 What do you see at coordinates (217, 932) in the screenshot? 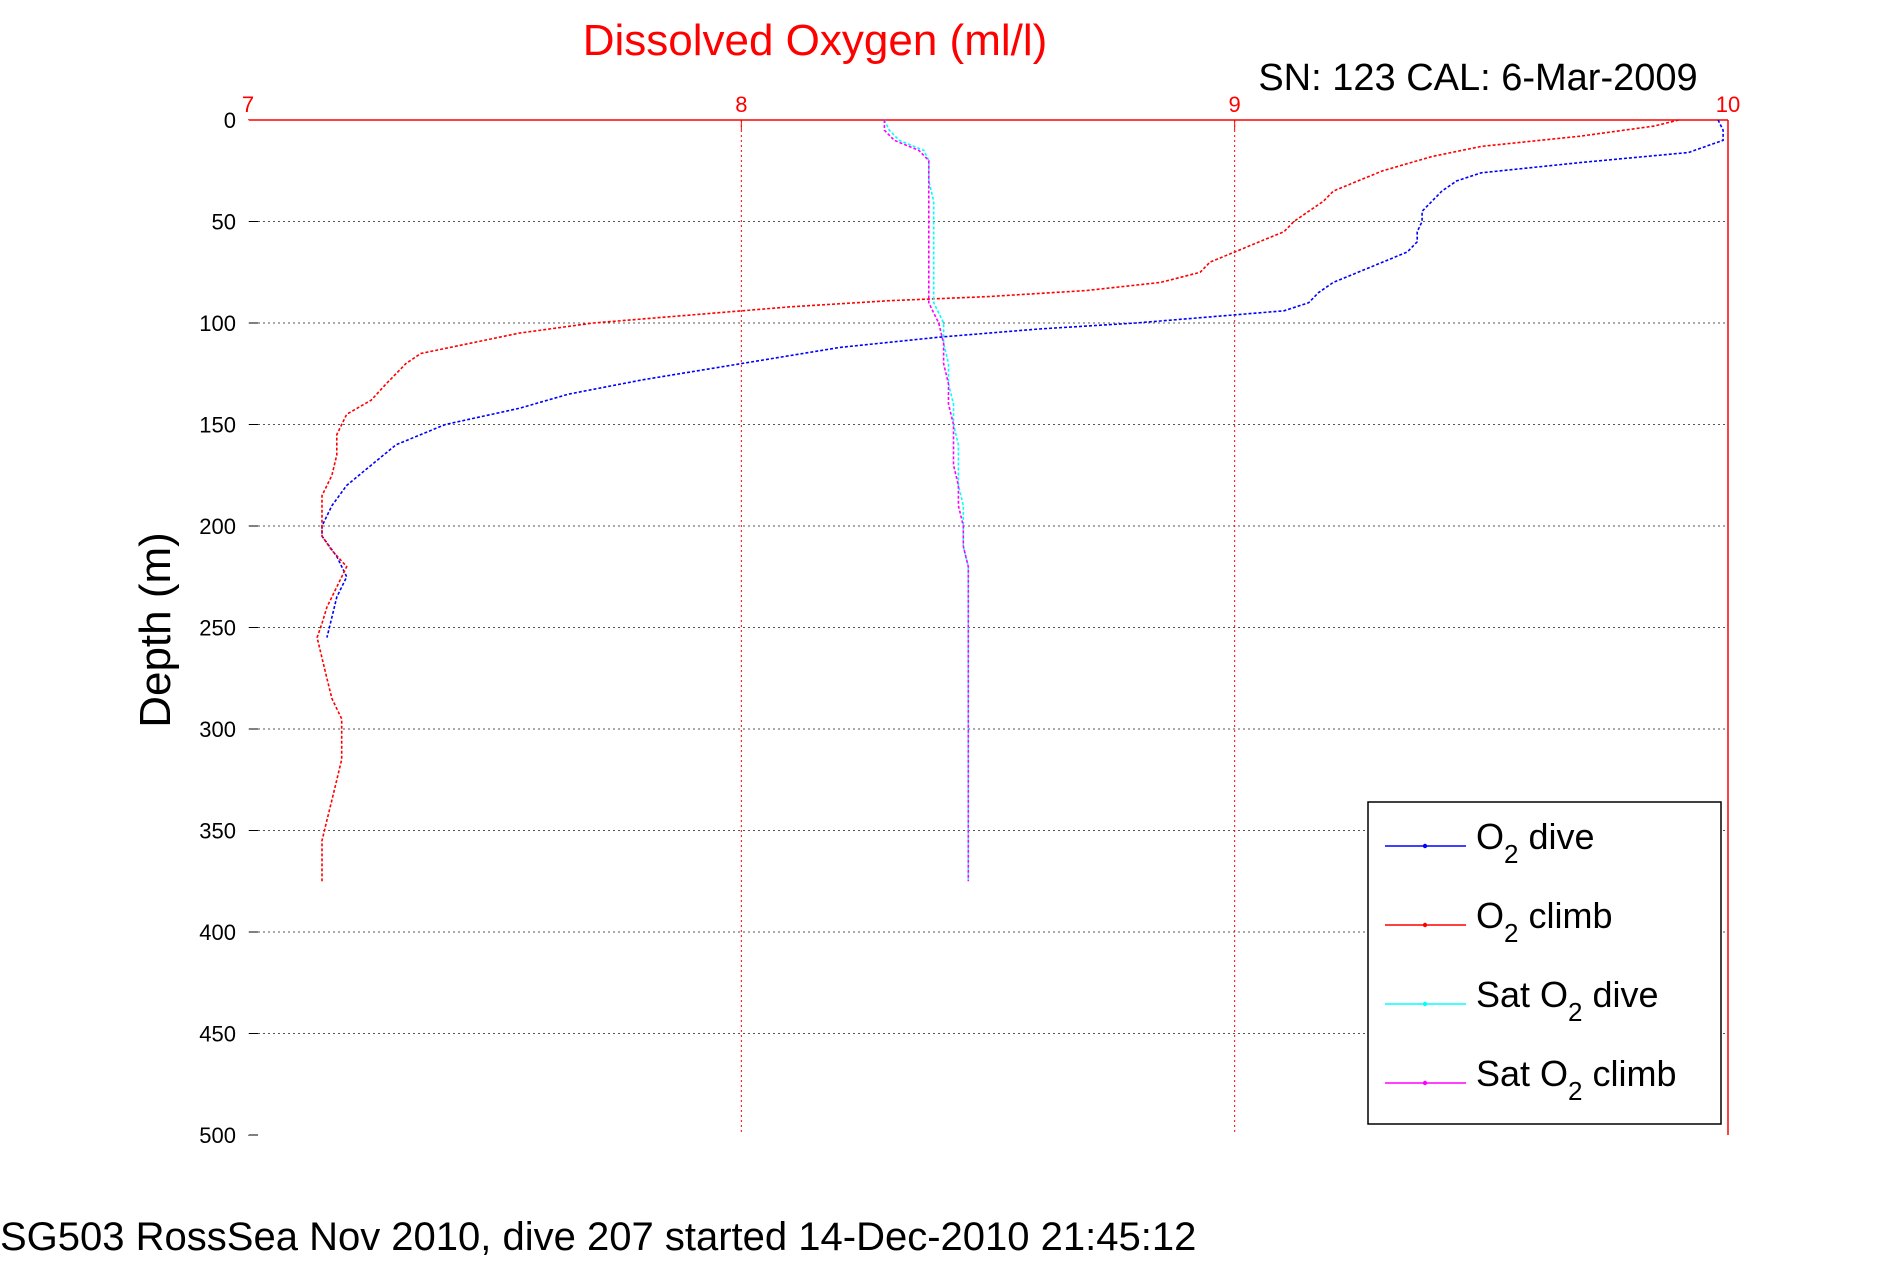
I see `y-tick-label: 400` at bounding box center [217, 932].